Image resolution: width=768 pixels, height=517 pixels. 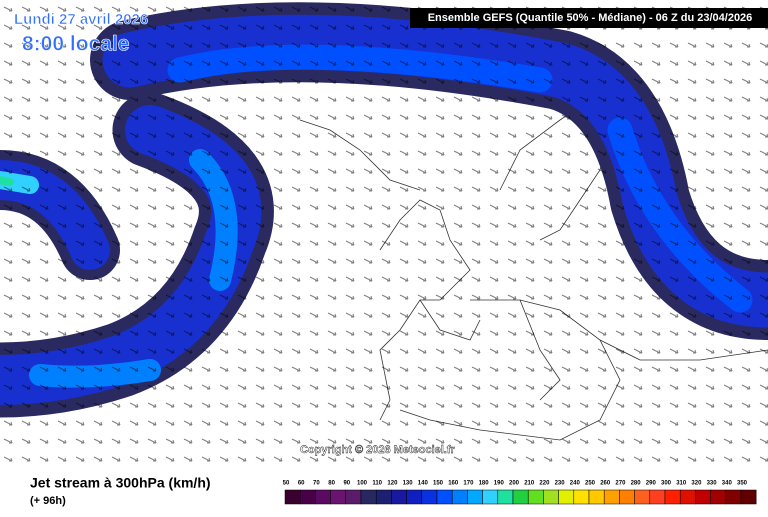 What do you see at coordinates (651, 484) in the screenshot?
I see `scale-label: 290` at bounding box center [651, 484].